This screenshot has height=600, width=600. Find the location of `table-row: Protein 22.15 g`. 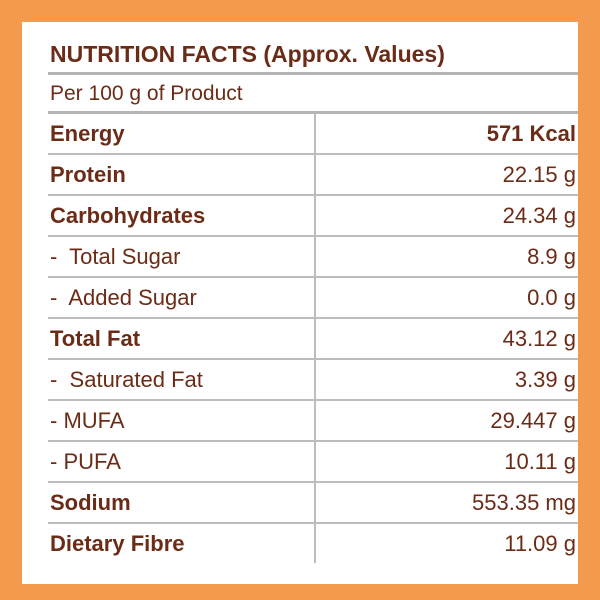

table-row: Protein 22.15 g is located at coordinates (313, 175).